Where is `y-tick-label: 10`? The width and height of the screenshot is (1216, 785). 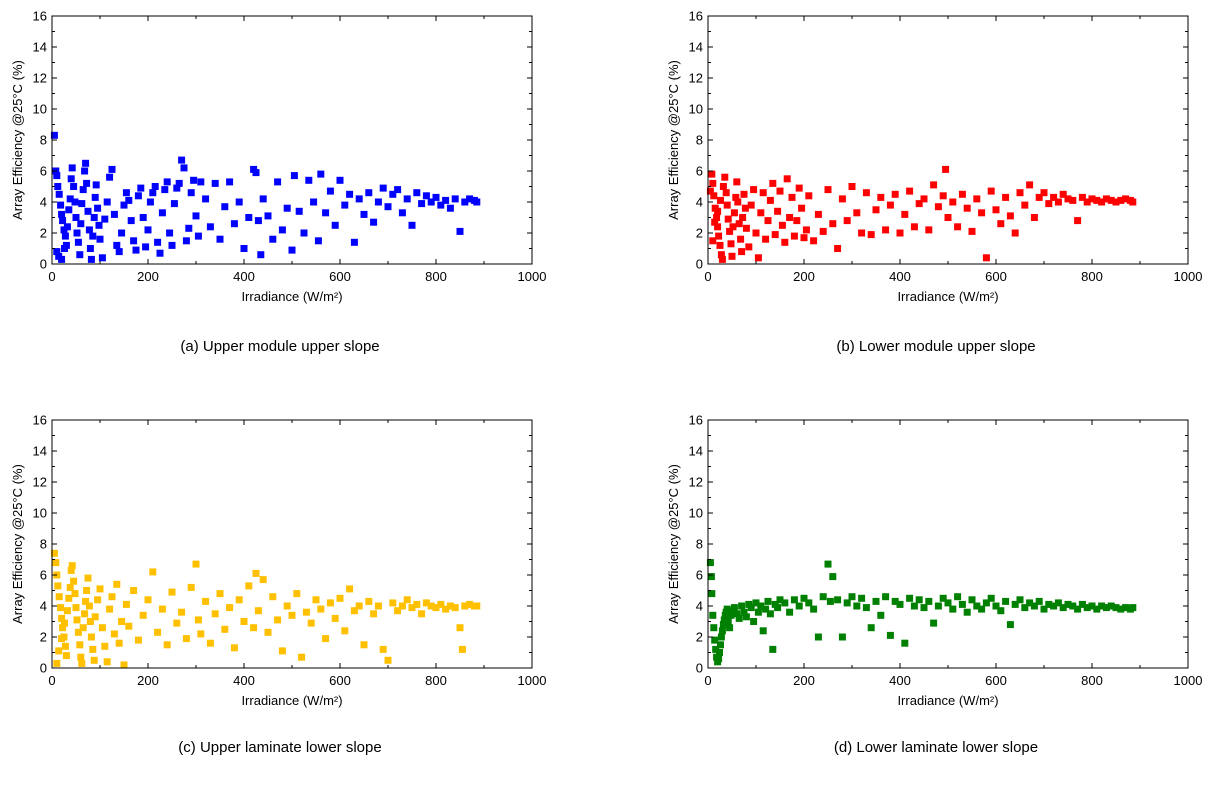
y-tick-label: 10 is located at coordinates (40, 513).